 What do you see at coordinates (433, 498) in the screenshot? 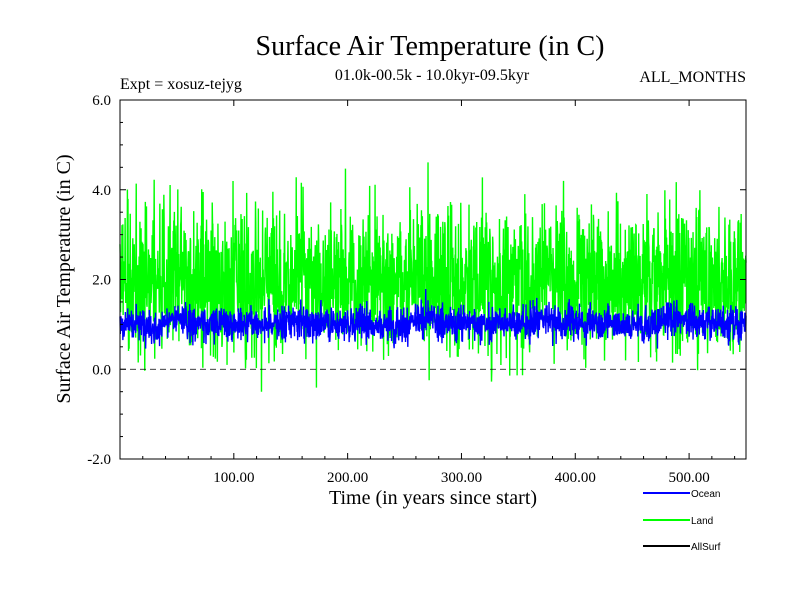
I see `x-axis-label: Time (in years since start)` at bounding box center [433, 498].